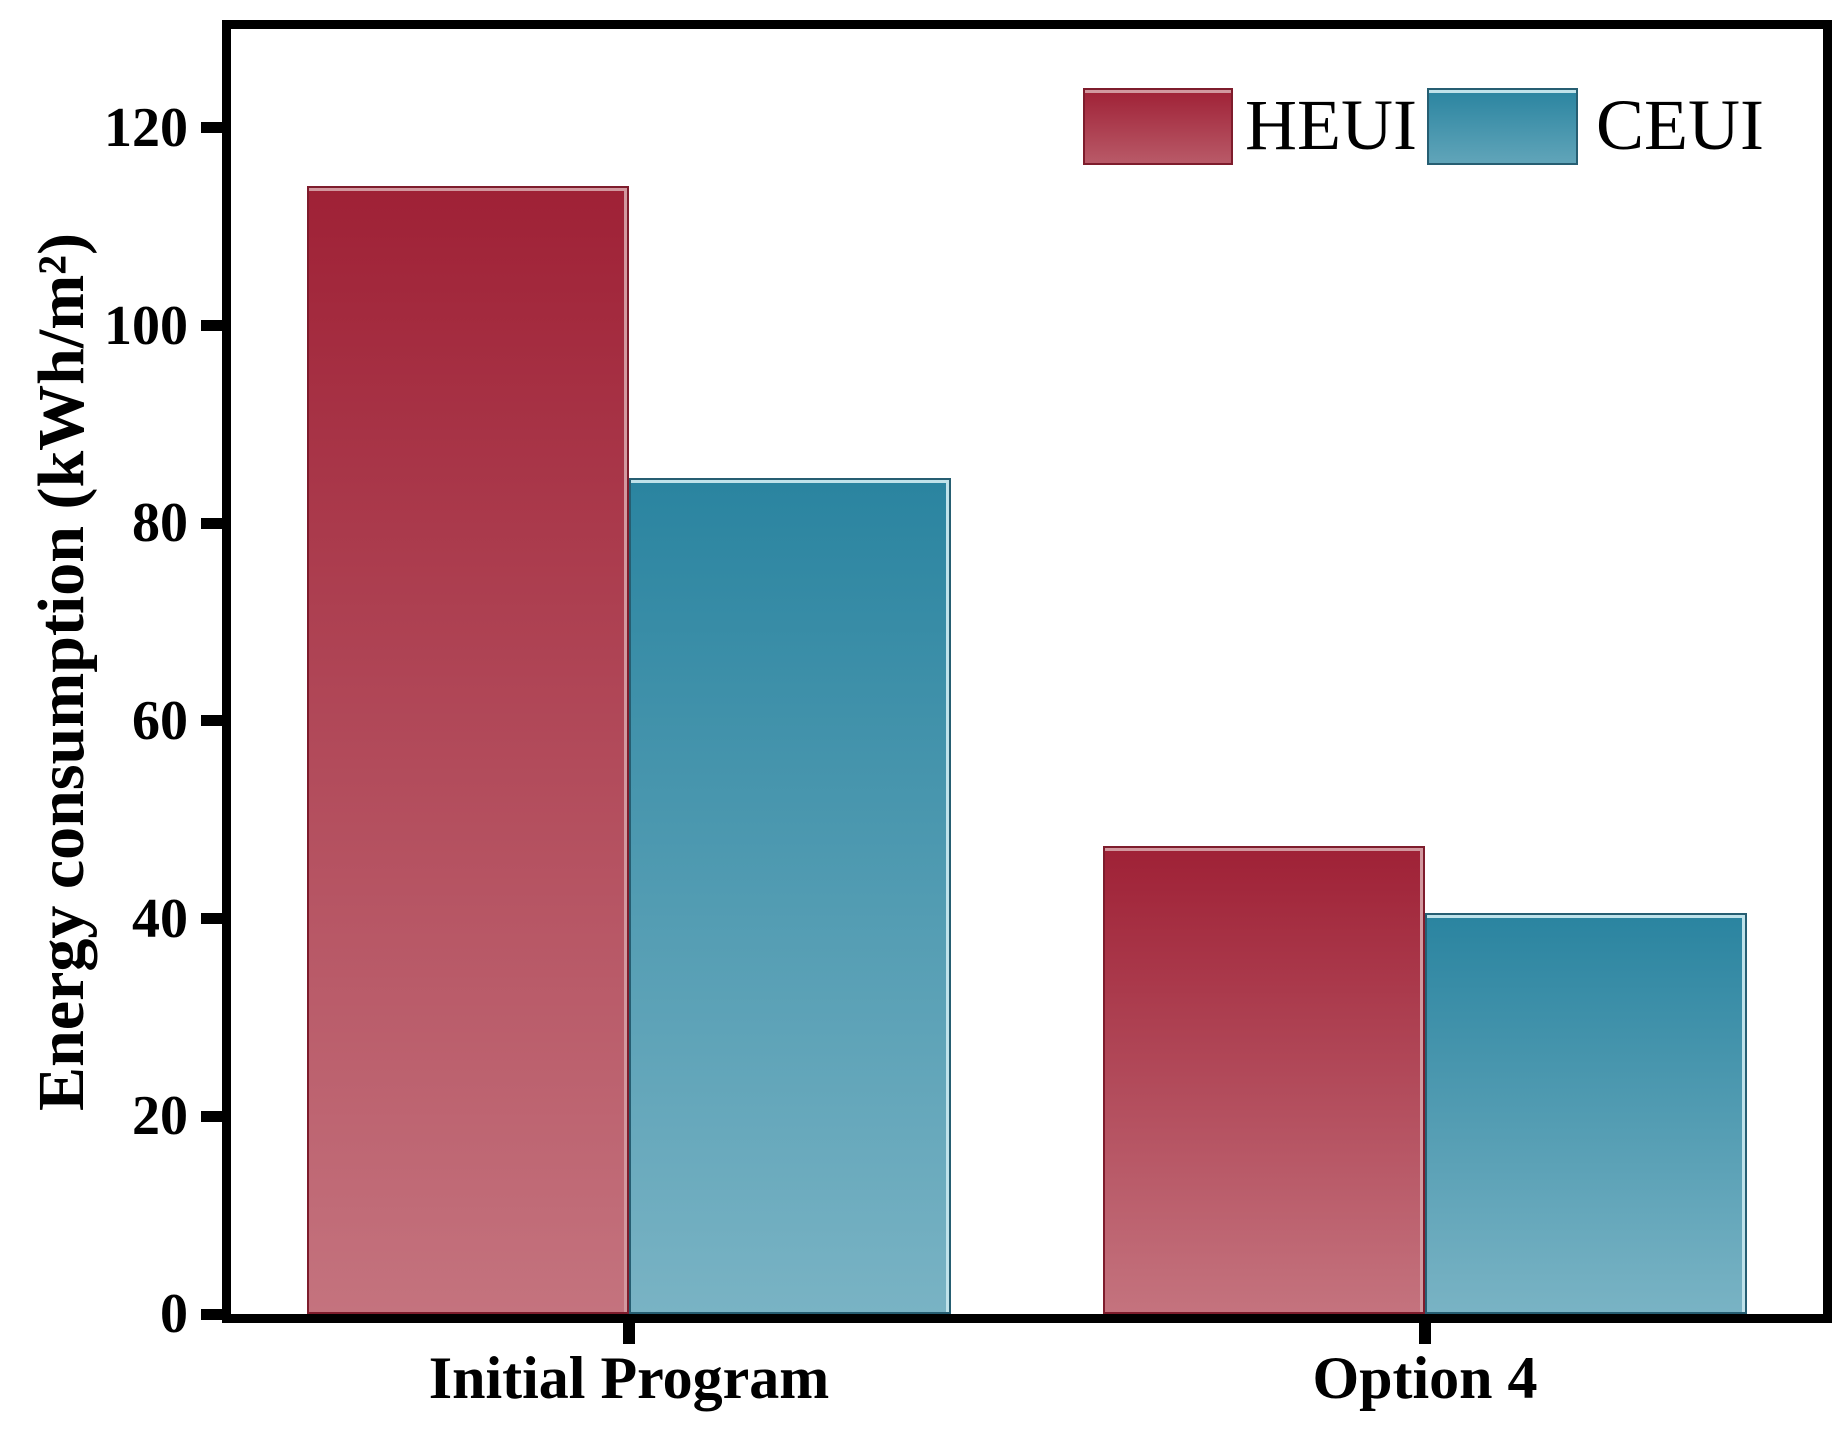 This screenshot has height=1432, width=1844. Describe the element at coordinates (629, 1378) in the screenshot. I see `x-tick-label-initial-program: Initial Program` at that location.